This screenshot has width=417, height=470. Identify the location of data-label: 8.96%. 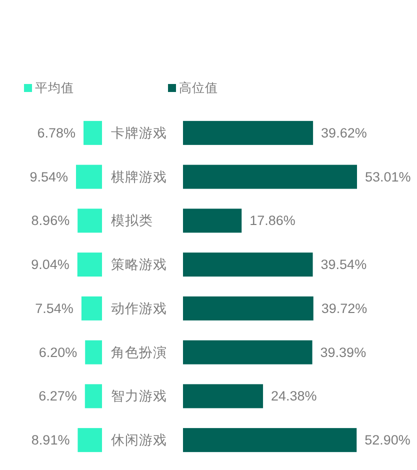
(50, 220).